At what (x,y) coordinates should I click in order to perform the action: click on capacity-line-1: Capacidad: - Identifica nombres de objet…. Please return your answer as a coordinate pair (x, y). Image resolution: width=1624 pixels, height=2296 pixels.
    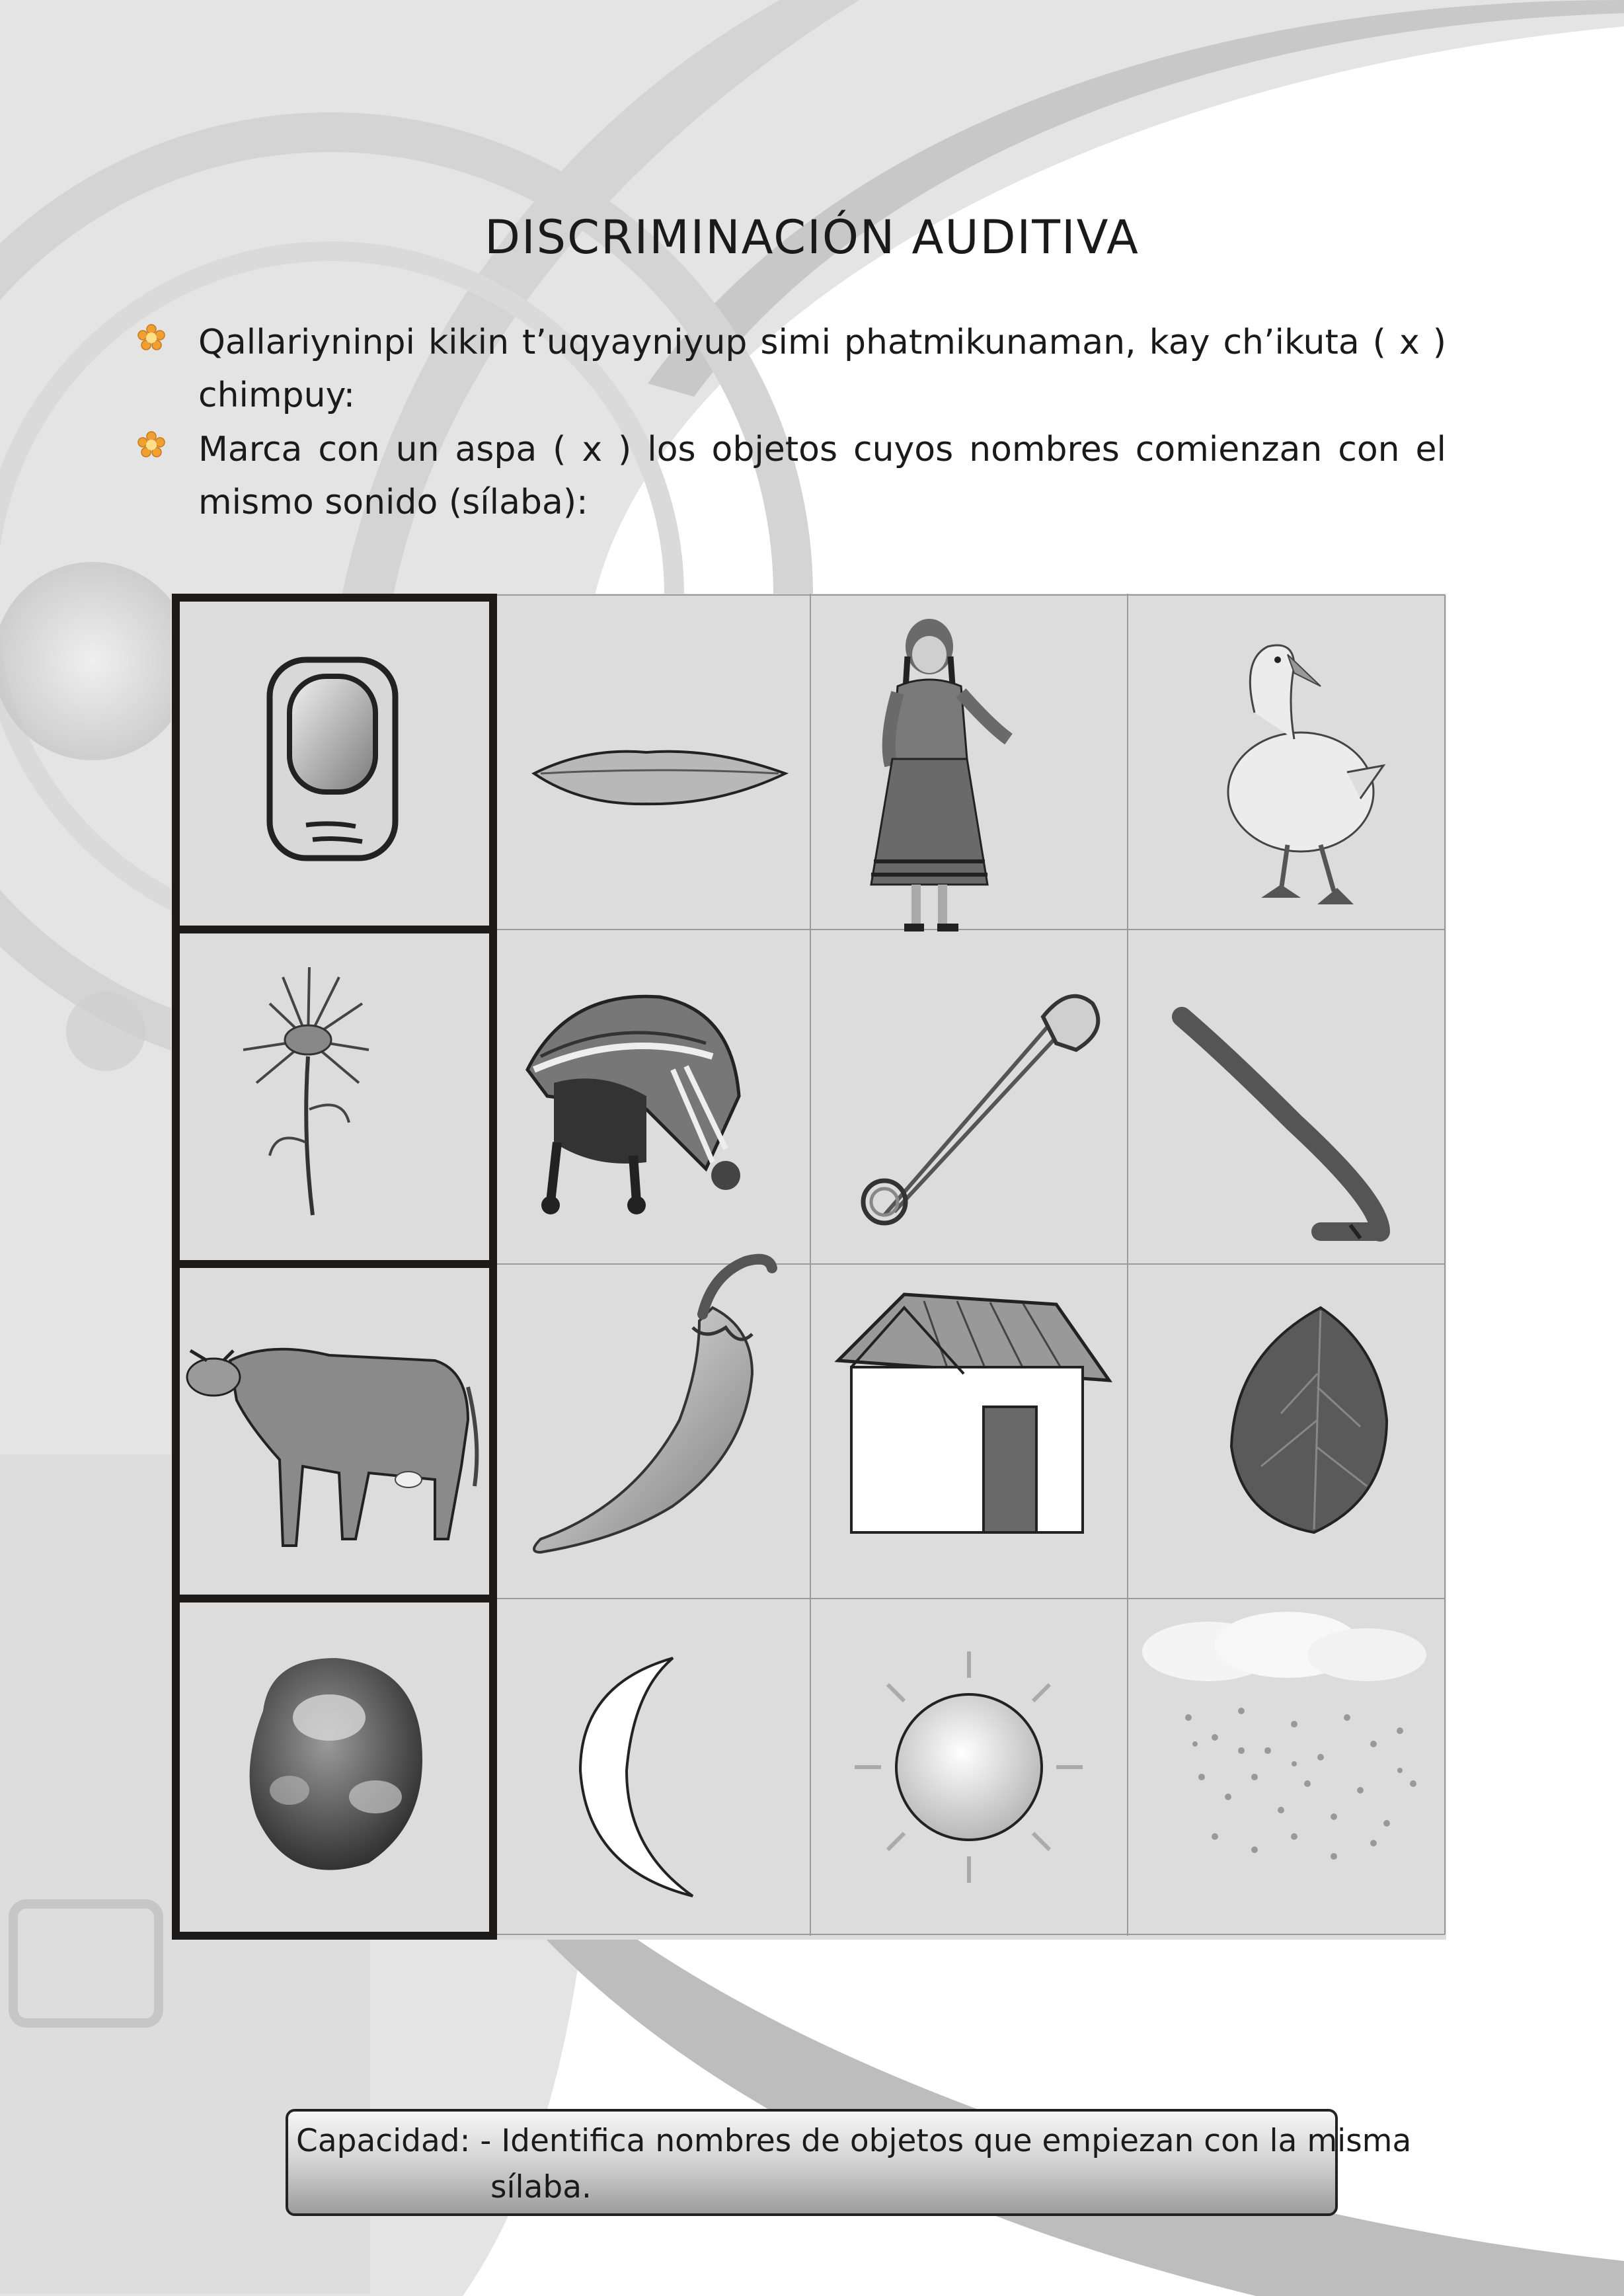
    Looking at the image, I should click on (853, 2141).